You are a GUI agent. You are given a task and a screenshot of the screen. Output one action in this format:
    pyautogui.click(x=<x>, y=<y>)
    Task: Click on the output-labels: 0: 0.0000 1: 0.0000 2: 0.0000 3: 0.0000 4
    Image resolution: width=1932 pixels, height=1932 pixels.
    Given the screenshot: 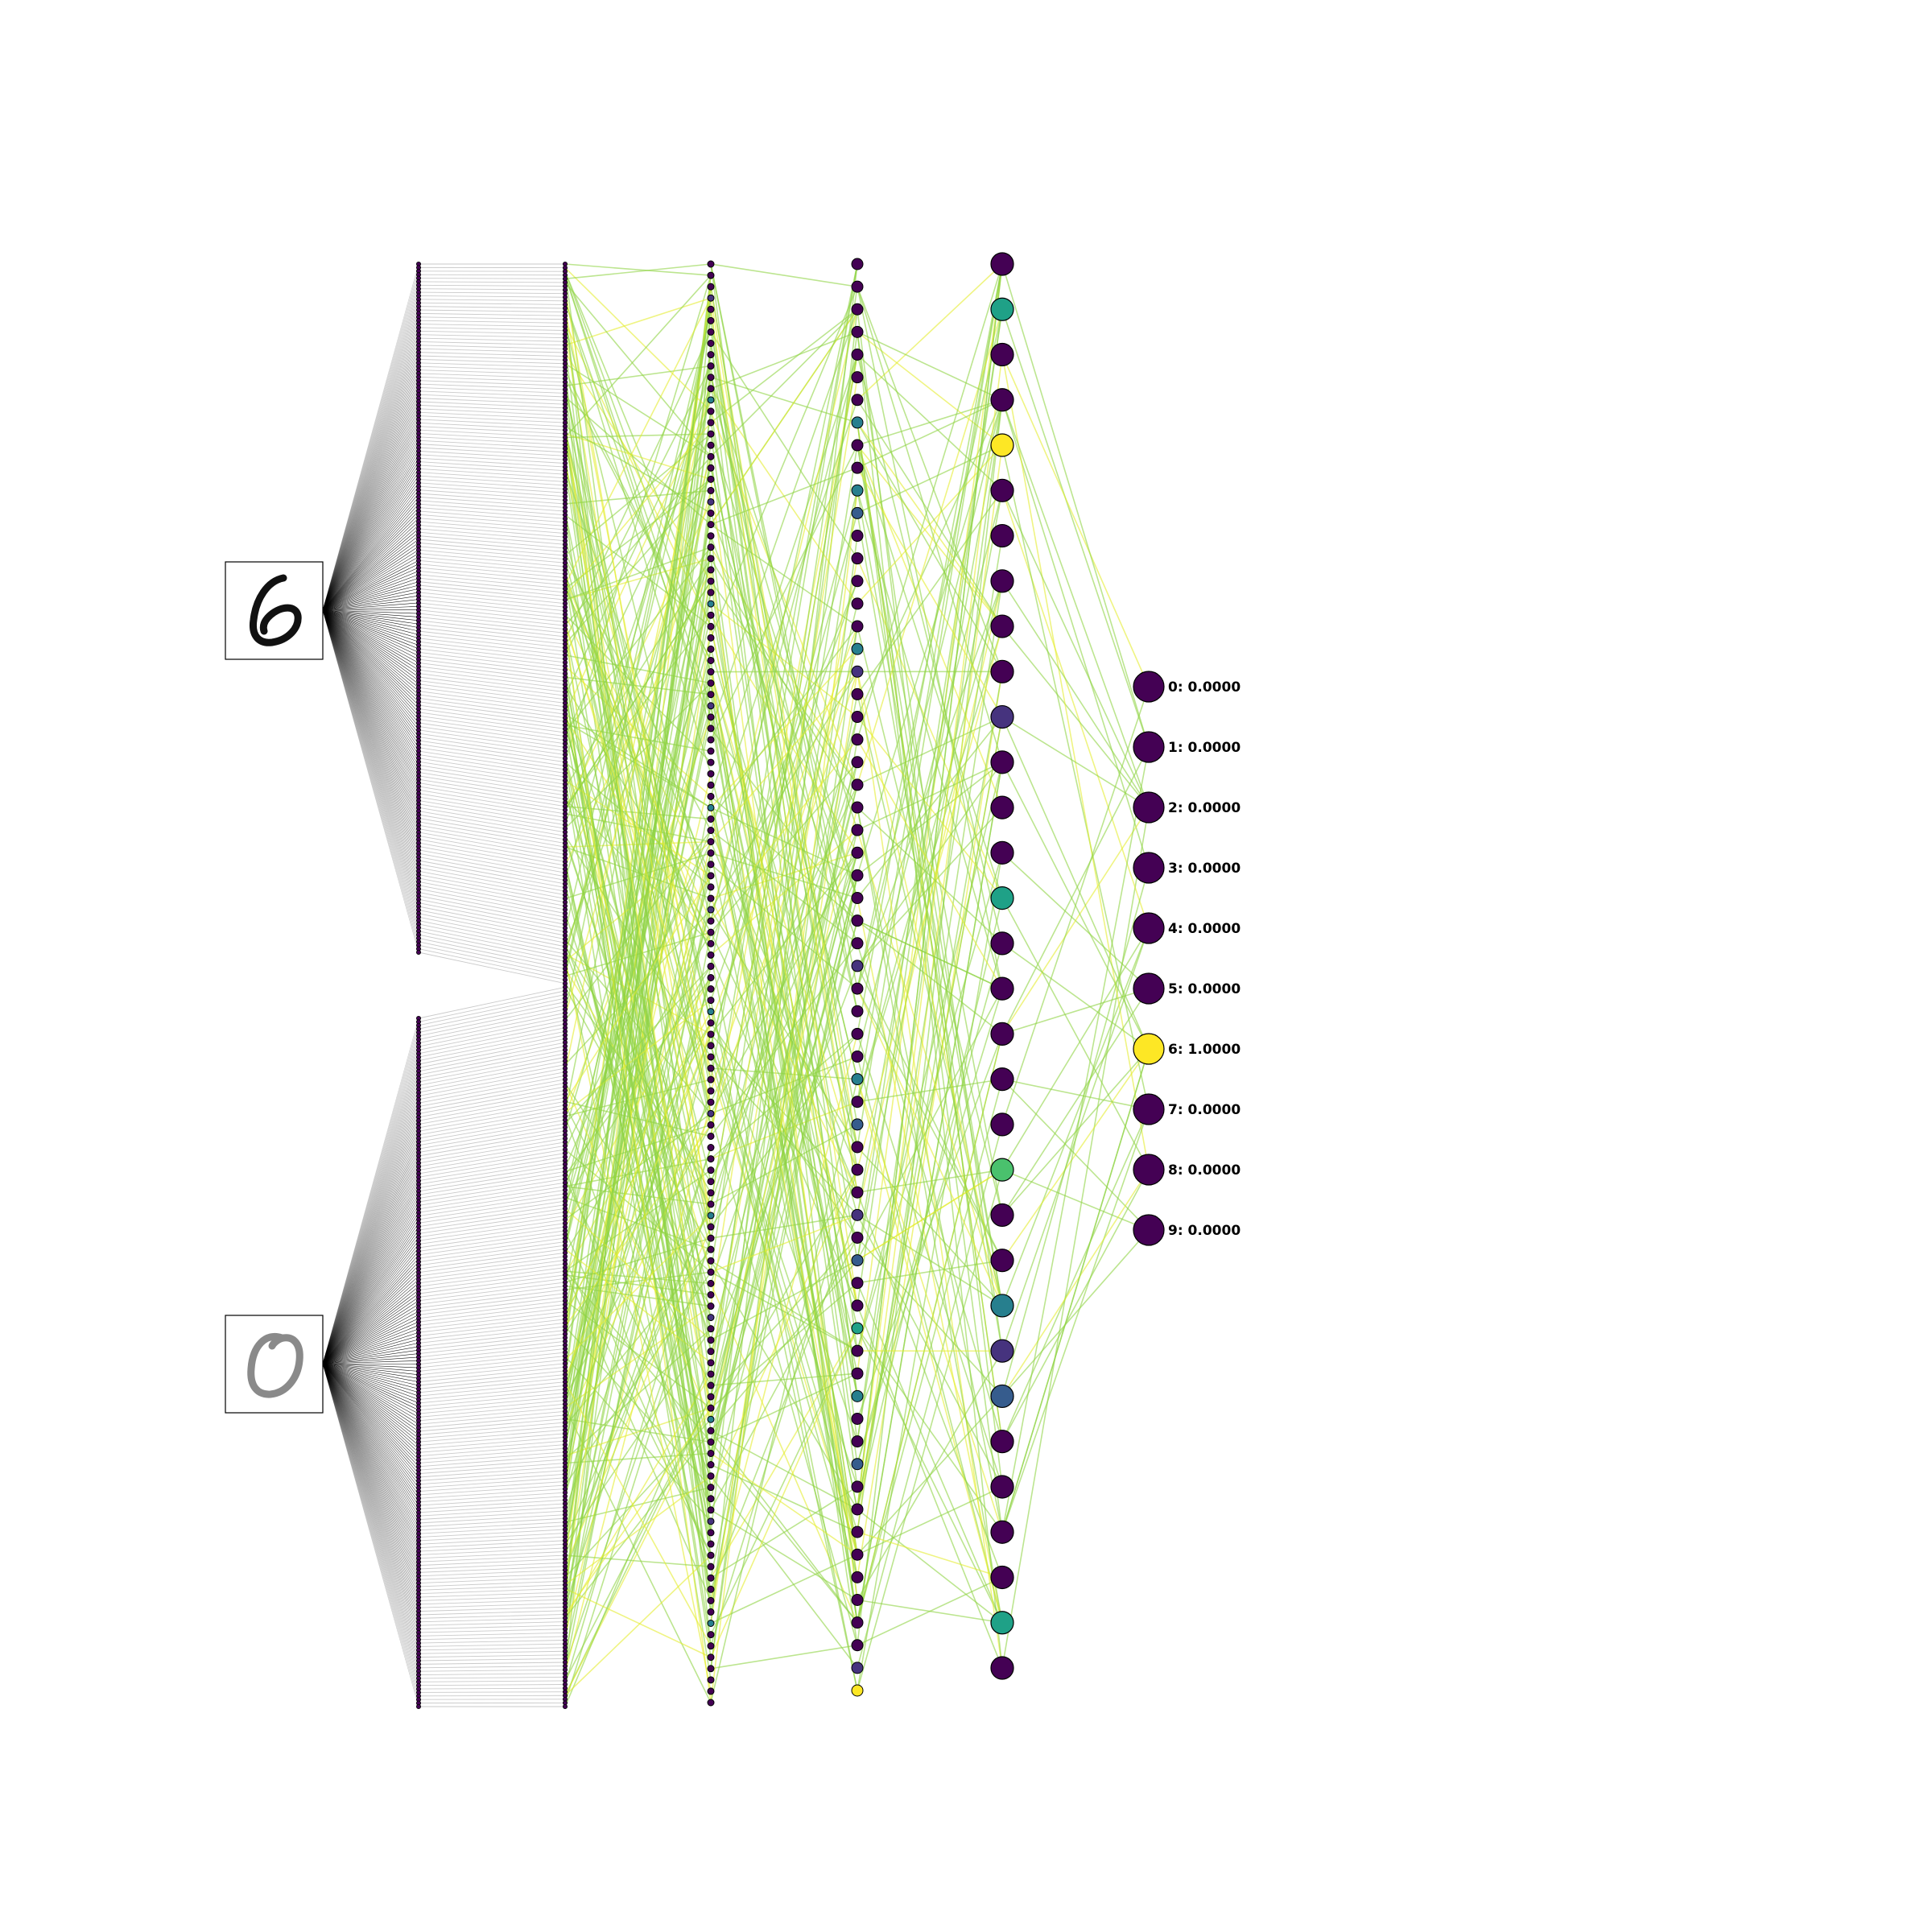 What is the action you would take?
    pyautogui.click(x=1204, y=959)
    